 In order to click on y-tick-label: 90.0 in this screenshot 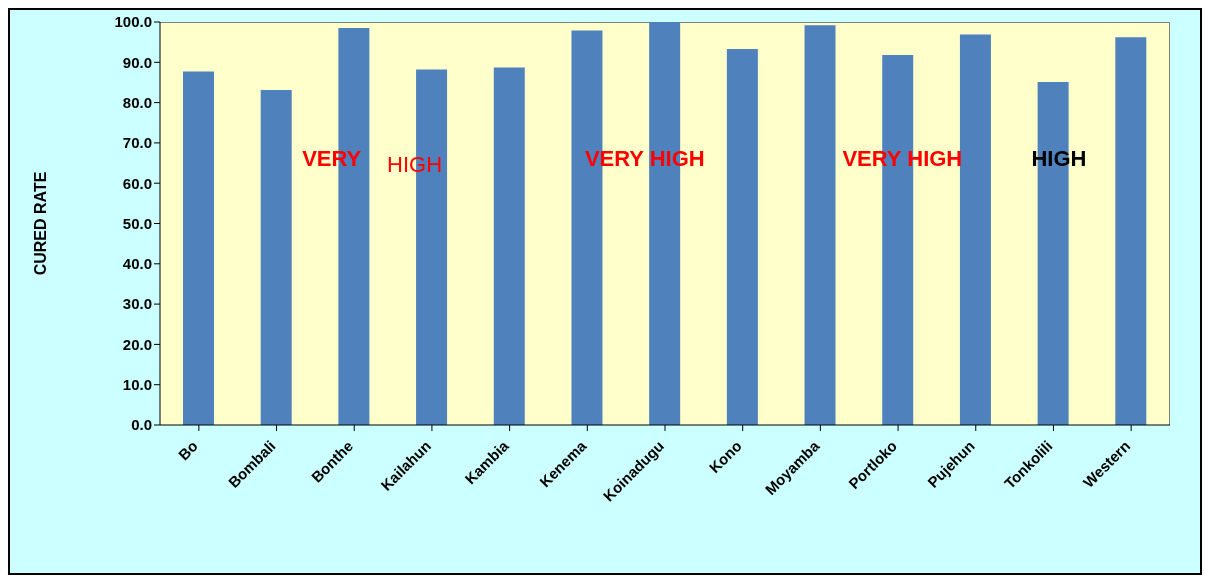, I will do `click(137, 62)`.